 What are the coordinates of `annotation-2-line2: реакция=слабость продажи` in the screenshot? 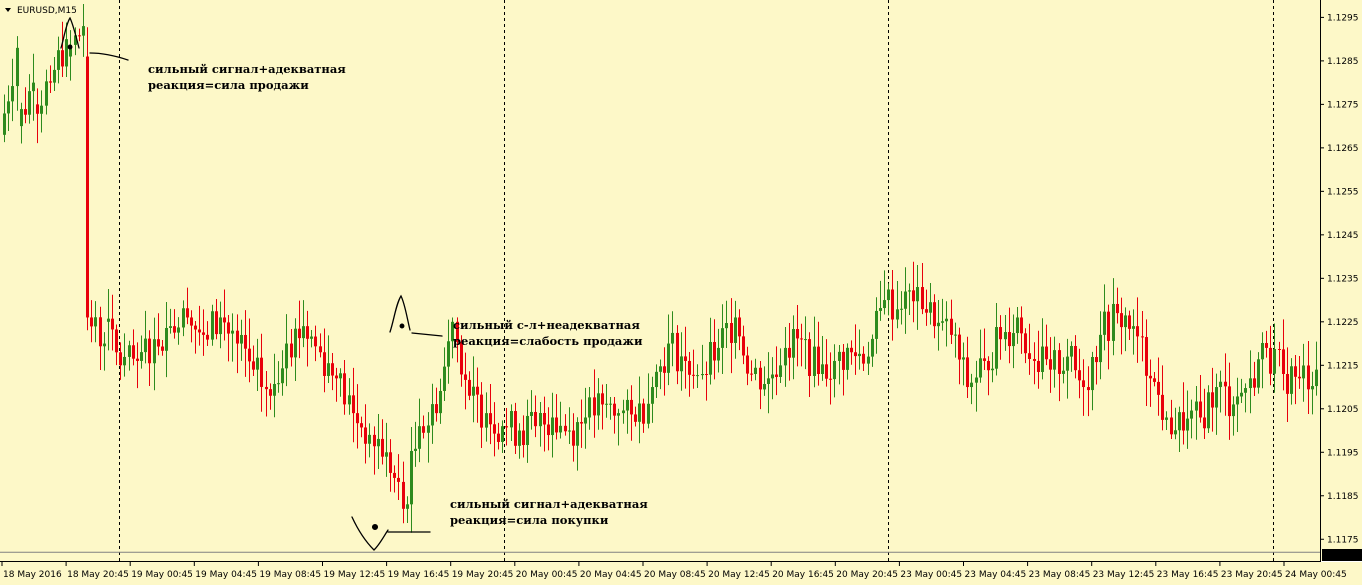 It's located at (548, 341).